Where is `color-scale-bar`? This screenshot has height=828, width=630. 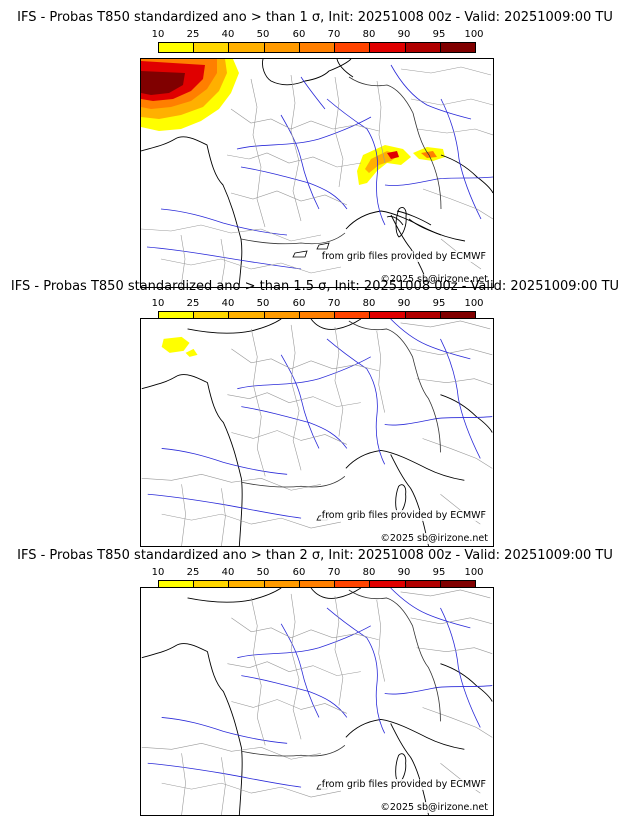
color-scale-bar is located at coordinates (317, 47).